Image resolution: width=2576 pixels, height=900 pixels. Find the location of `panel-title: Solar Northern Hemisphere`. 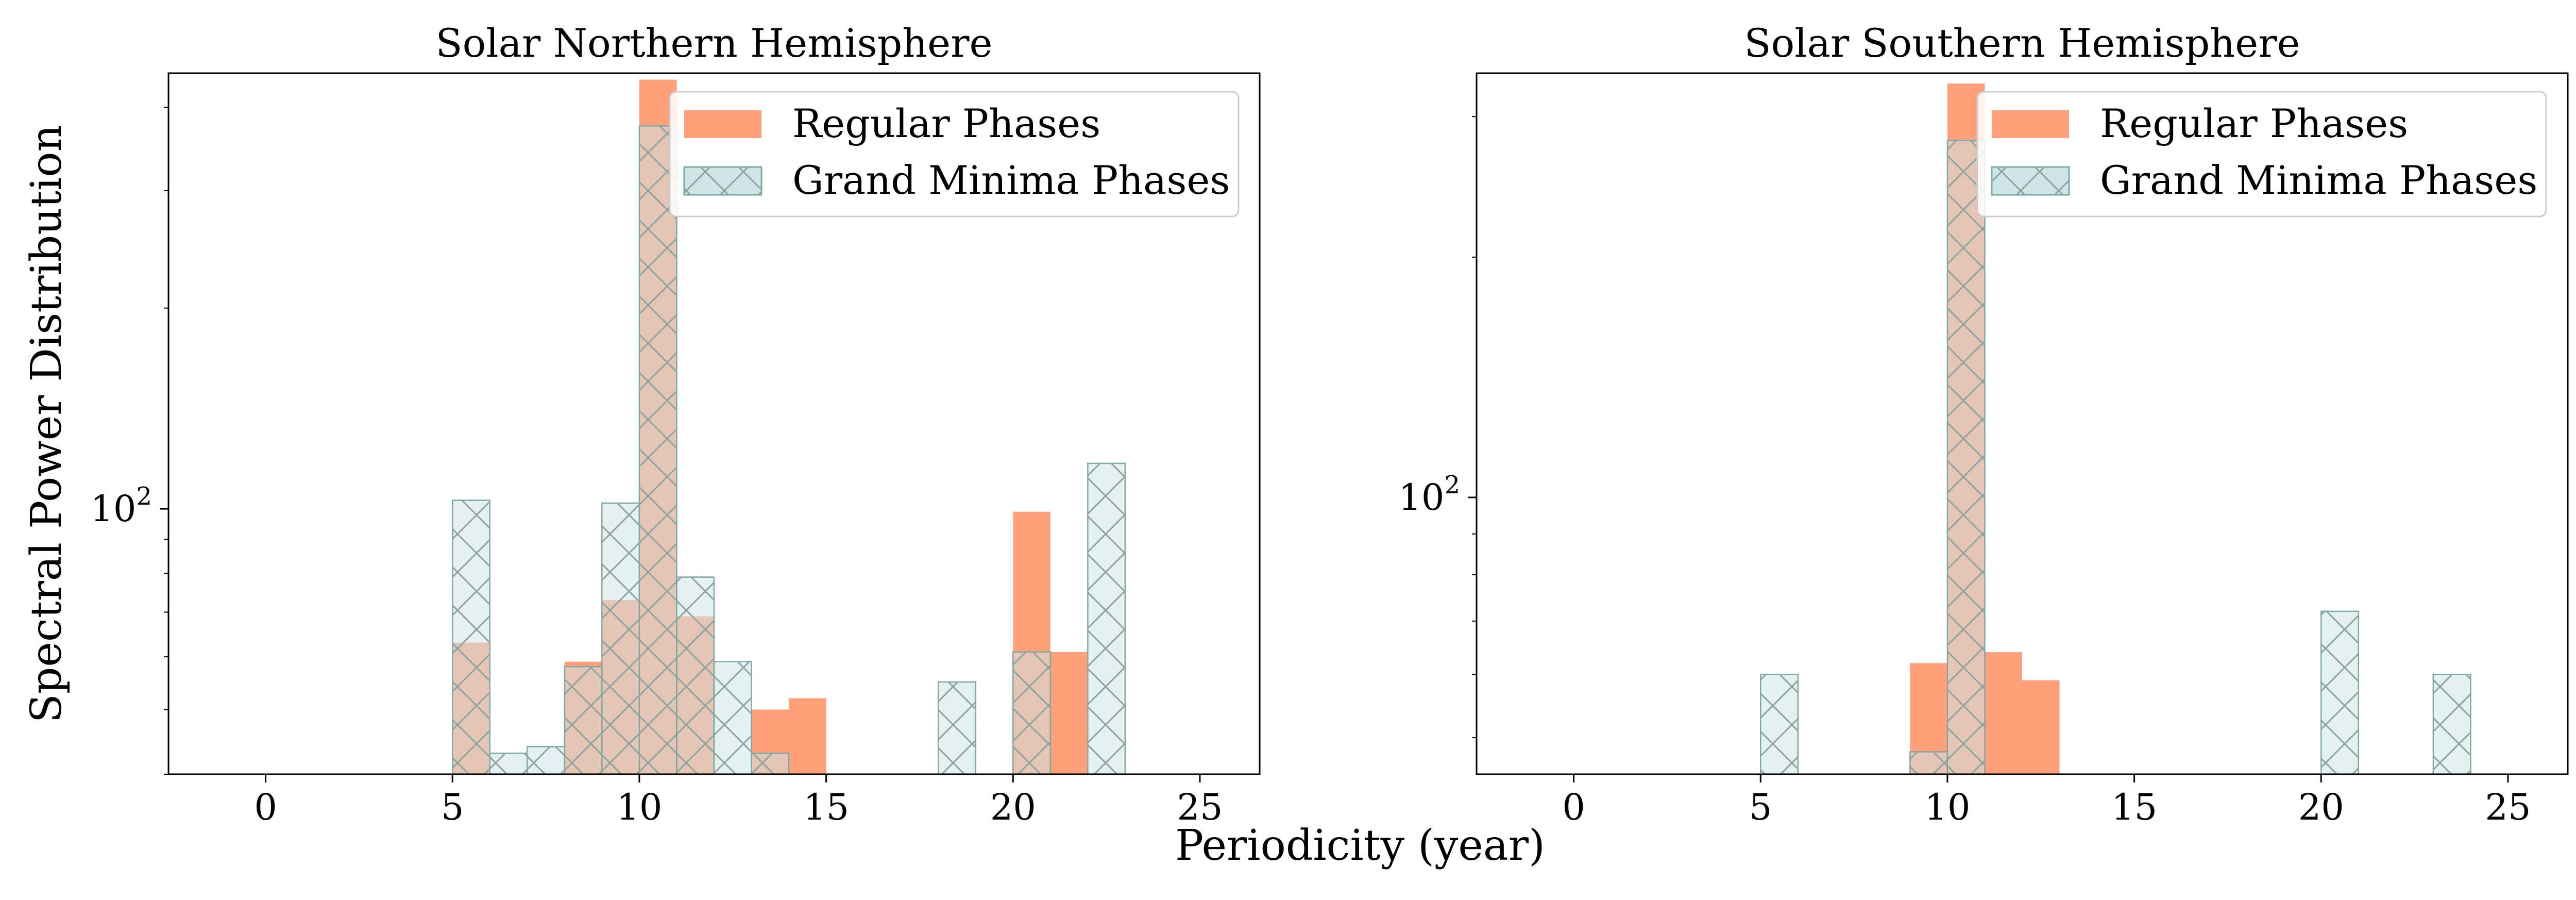

panel-title: Solar Northern Hemisphere is located at coordinates (714, 43).